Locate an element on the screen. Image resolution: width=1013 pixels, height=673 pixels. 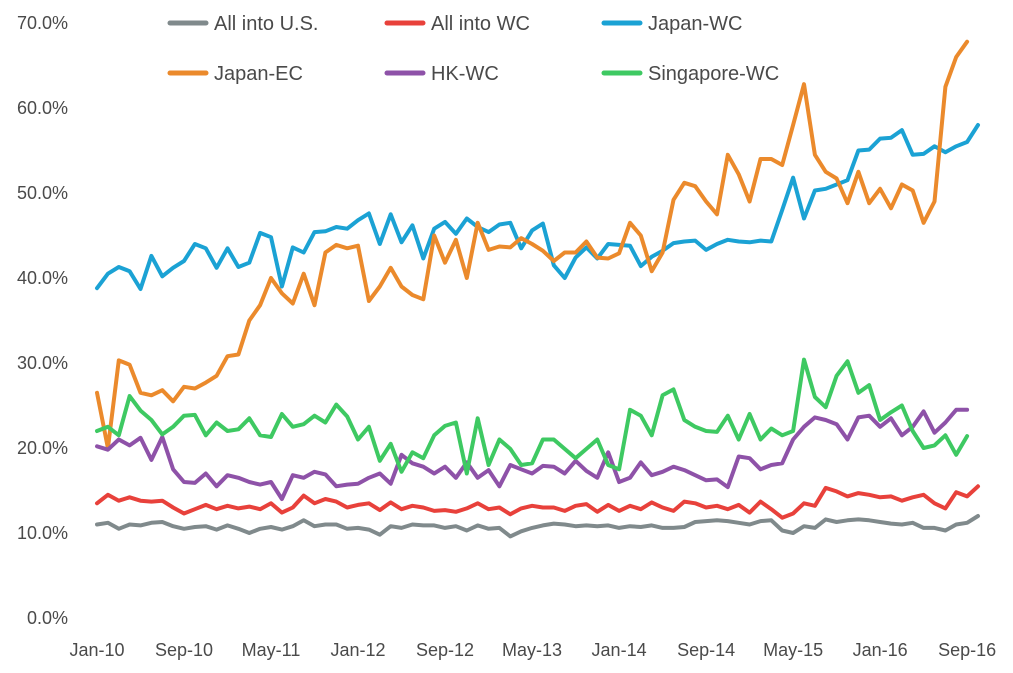
x-tick-label: May-13 is located at coordinates (532, 650).